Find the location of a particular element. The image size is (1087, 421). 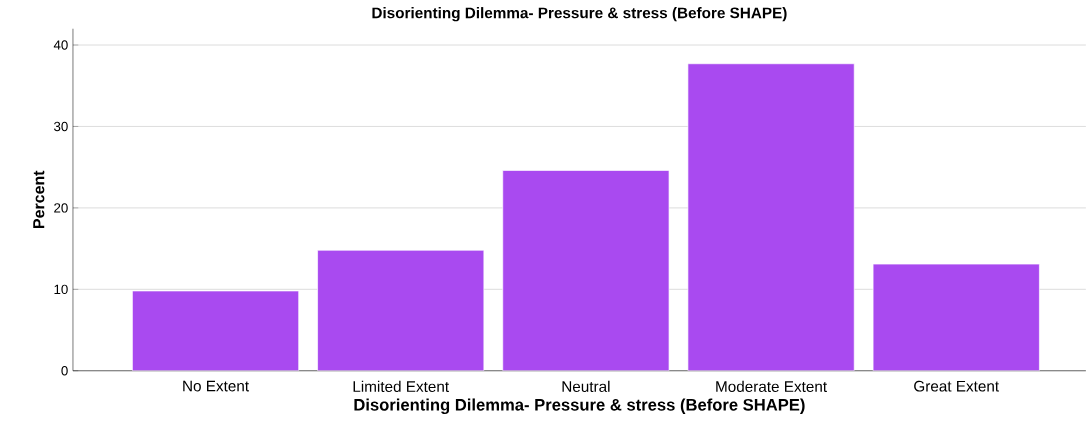

x-tick-label: Moderate Extent is located at coordinates (771, 386).